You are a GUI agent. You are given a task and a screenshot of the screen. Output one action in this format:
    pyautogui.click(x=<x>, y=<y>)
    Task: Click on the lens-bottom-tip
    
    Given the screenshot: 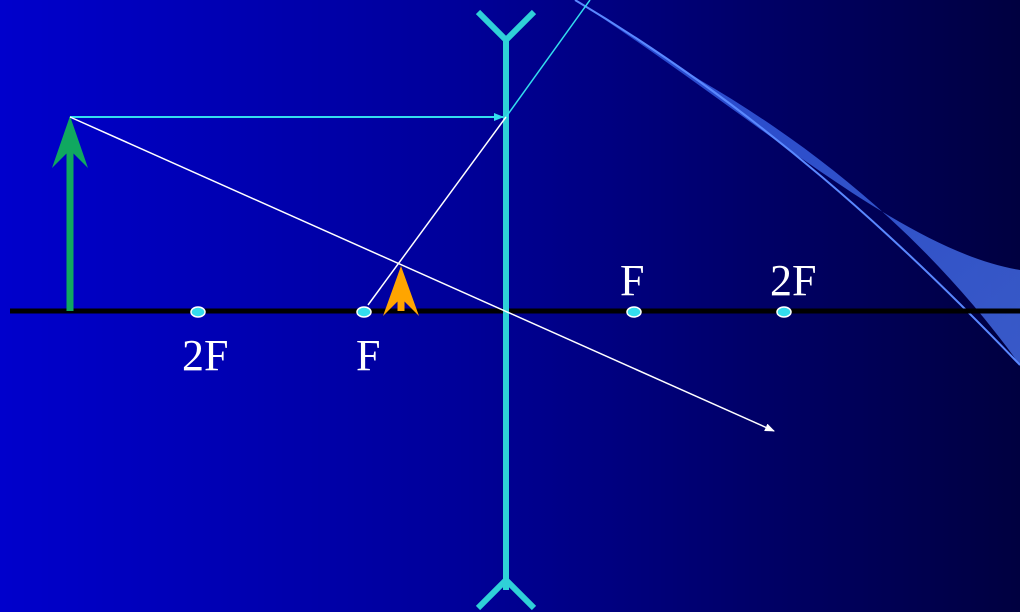 What is the action you would take?
    pyautogui.click(x=506, y=593)
    